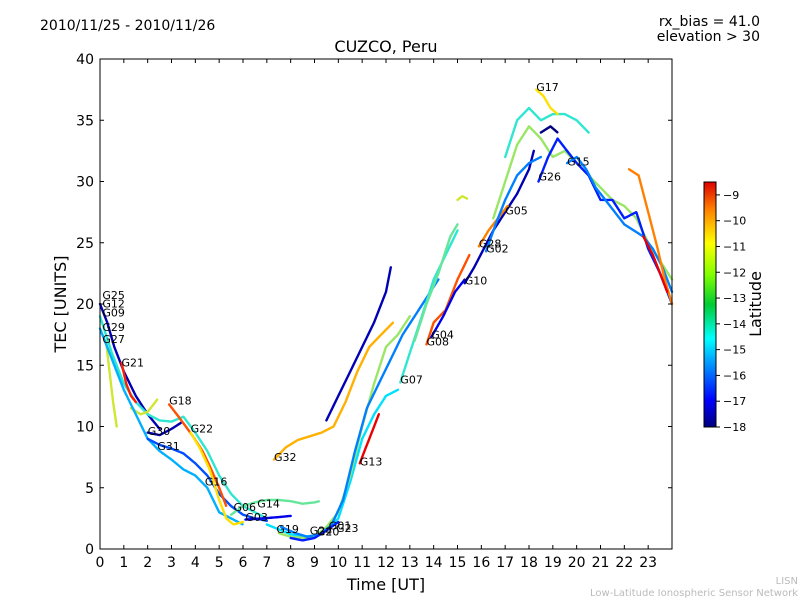 This screenshot has width=800, height=600. I want to click on x-axis-label: Time [UT], so click(385, 584).